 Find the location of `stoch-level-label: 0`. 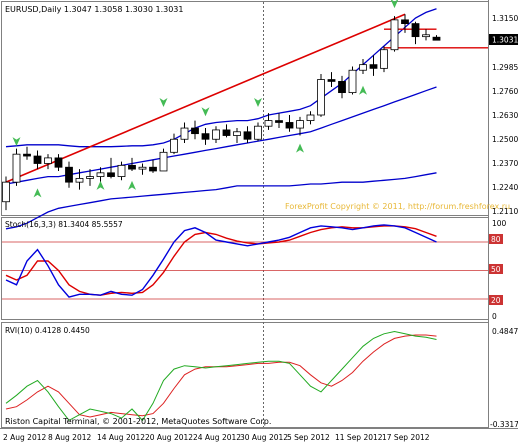

stoch-level-label: 0 is located at coordinates (494, 316).